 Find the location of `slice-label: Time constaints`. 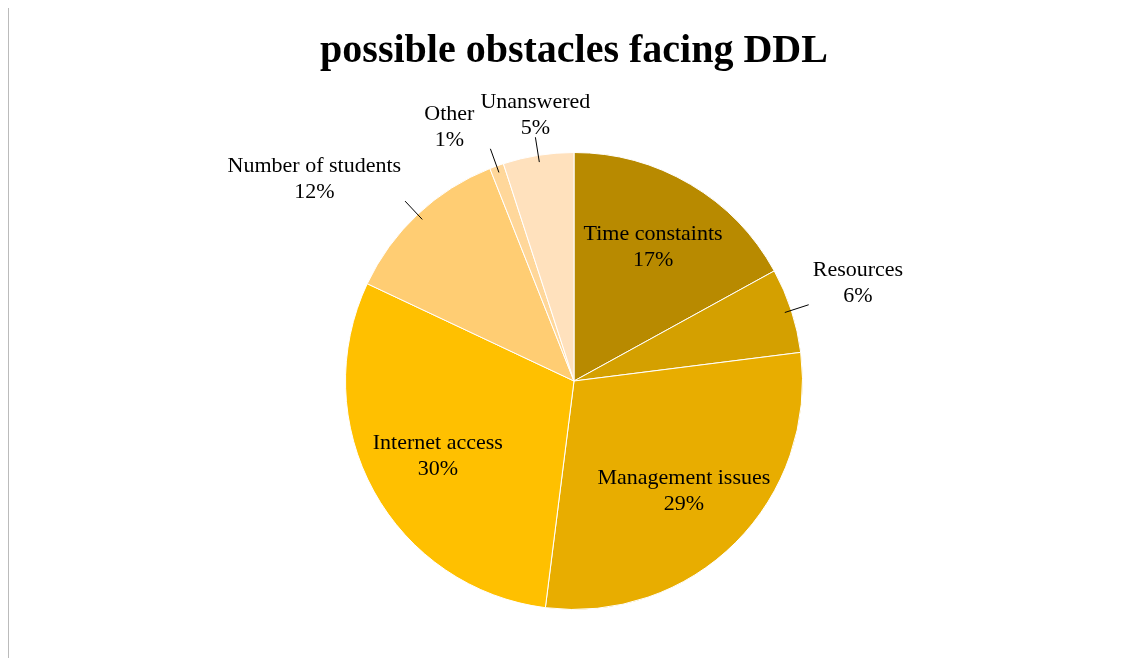

slice-label: Time constaints is located at coordinates (653, 233).